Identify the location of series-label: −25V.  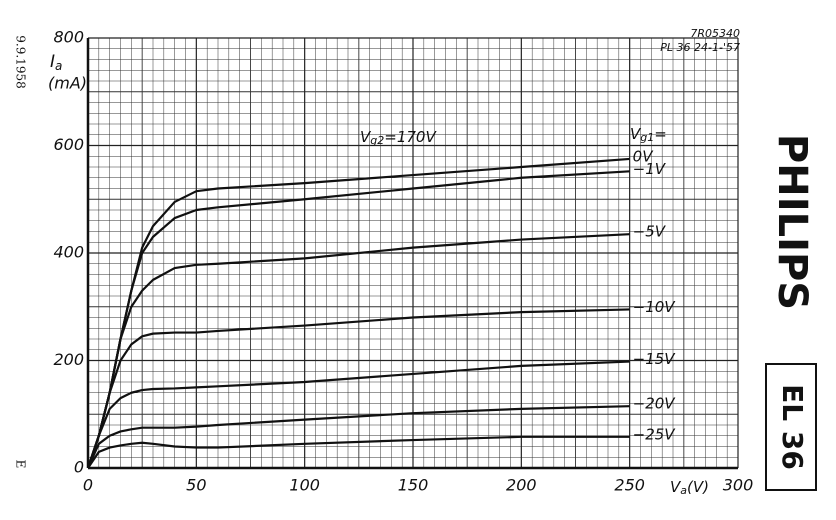
(655, 434).